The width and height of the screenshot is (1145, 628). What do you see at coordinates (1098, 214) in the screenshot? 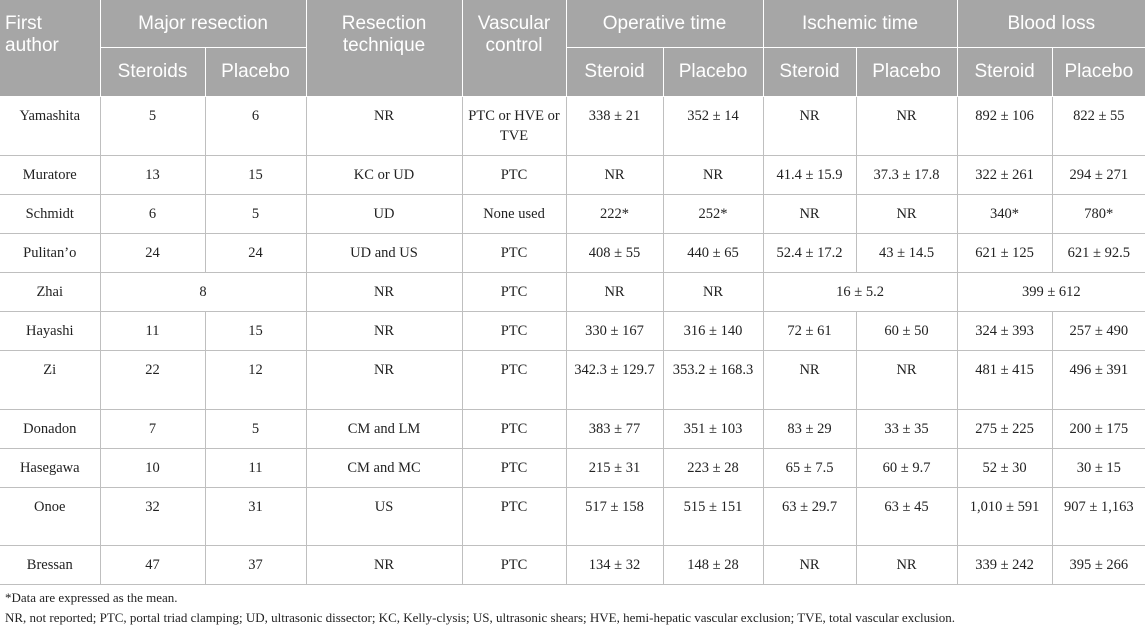
I see `cell-bl-placebo: 780*` at bounding box center [1098, 214].